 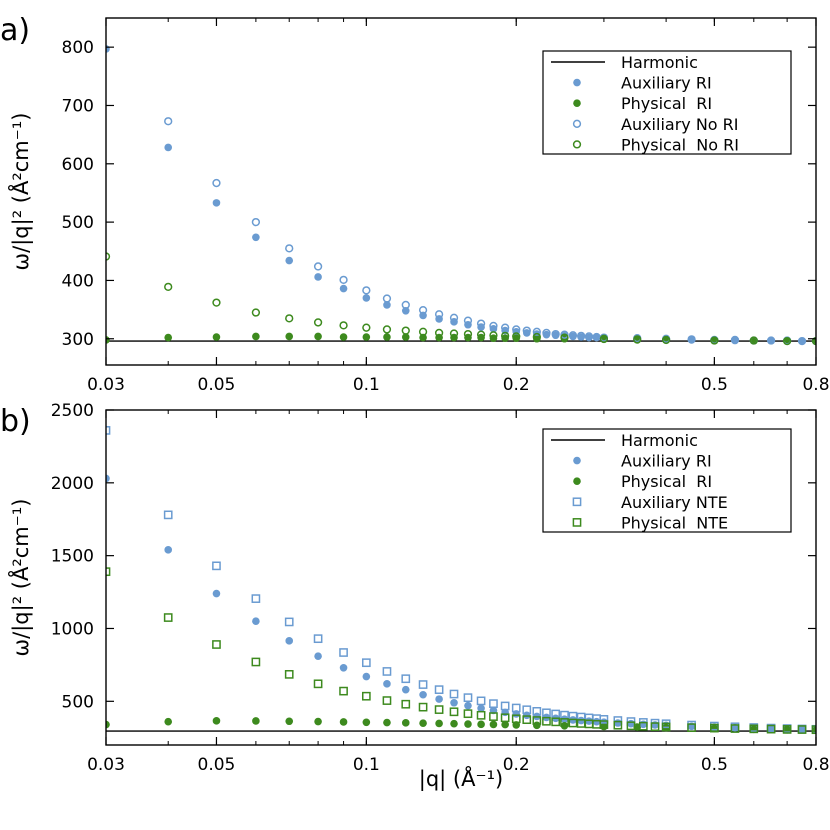 What do you see at coordinates (680, 144) in the screenshot?
I see `legend-label: Physical No RI` at bounding box center [680, 144].